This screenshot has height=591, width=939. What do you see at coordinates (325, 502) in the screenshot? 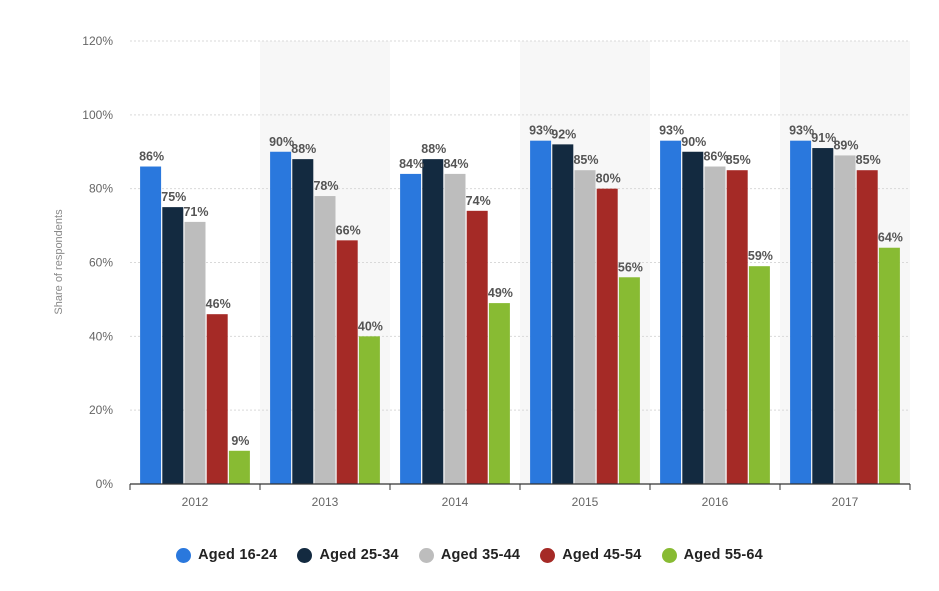
I see `x-tick-label: 2013` at bounding box center [325, 502].